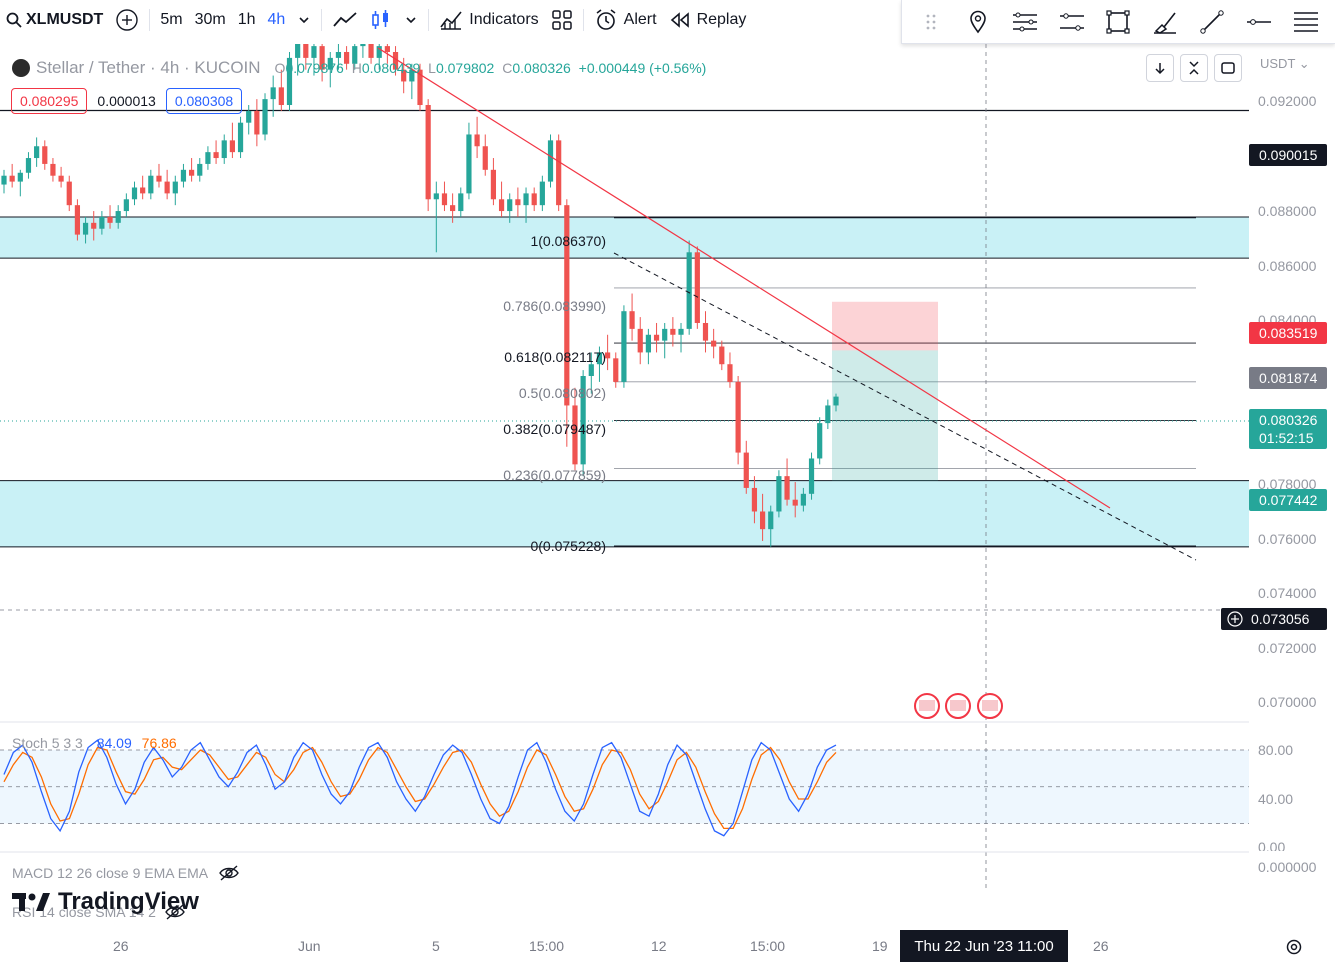 Image resolution: width=1335 pixels, height=962 pixels. I want to click on high-label: H, so click(356, 68).